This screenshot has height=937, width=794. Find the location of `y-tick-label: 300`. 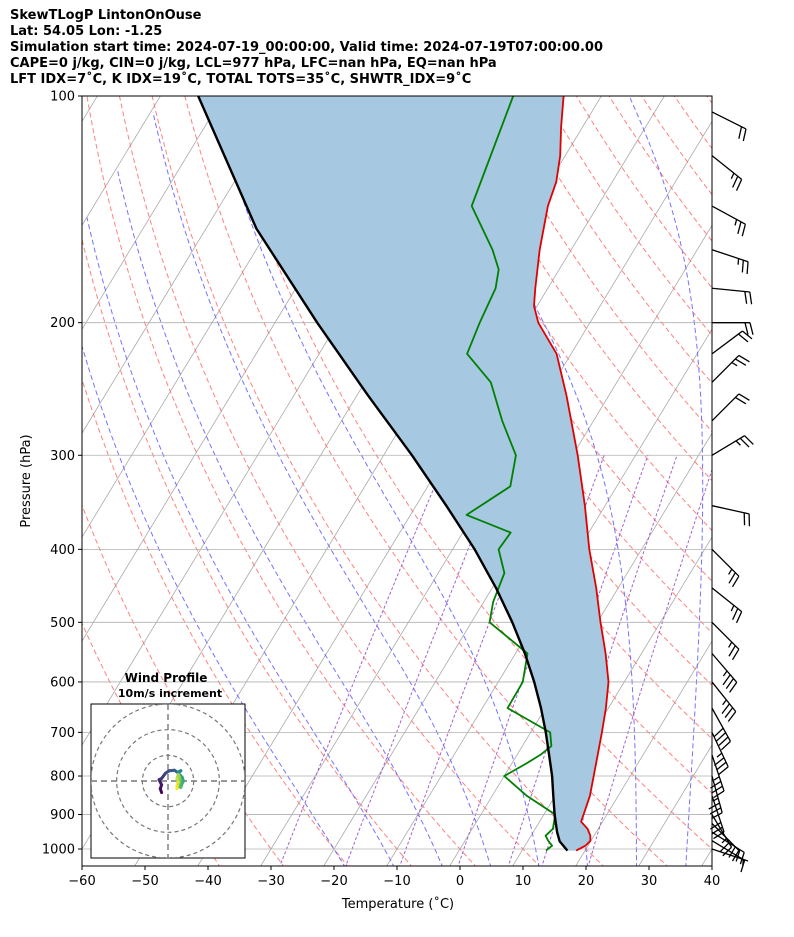

y-tick-label: 300 is located at coordinates (62, 456).